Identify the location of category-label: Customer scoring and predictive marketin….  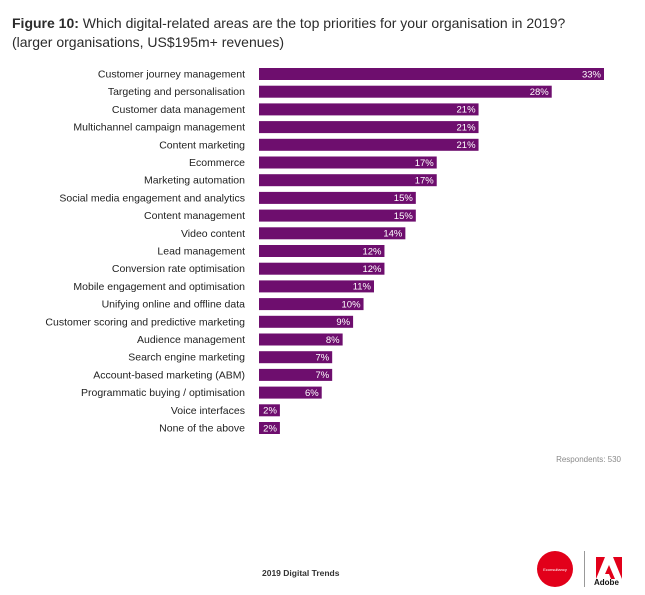
(145, 322).